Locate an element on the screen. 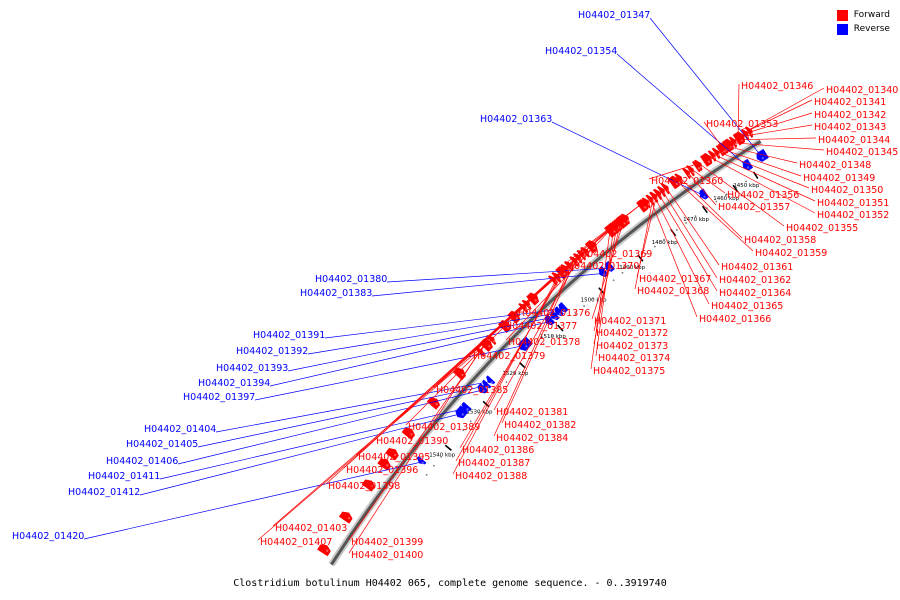  forward-gene-label: H04402_01376 is located at coordinates (554, 313).